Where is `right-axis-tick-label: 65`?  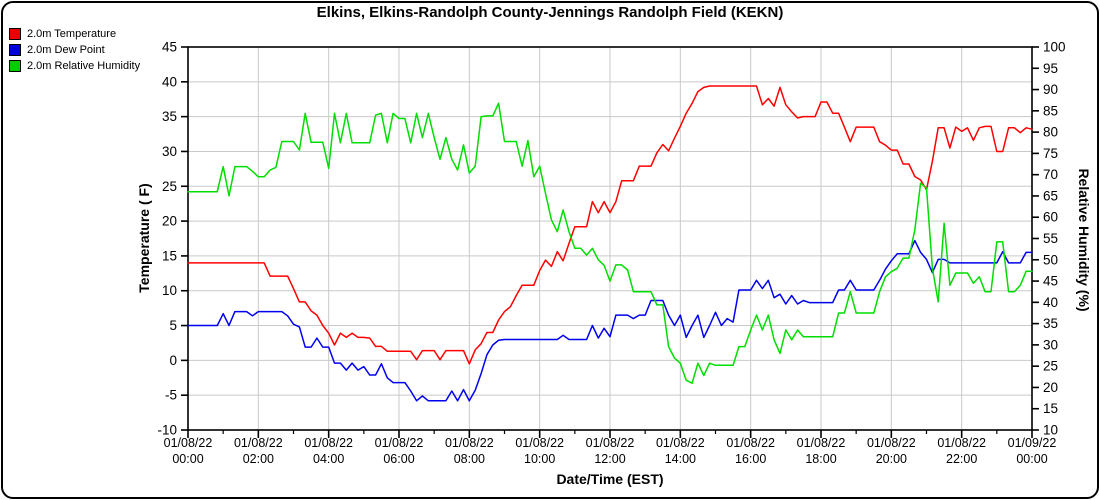
right-axis-tick-label: 65 is located at coordinates (1050, 195).